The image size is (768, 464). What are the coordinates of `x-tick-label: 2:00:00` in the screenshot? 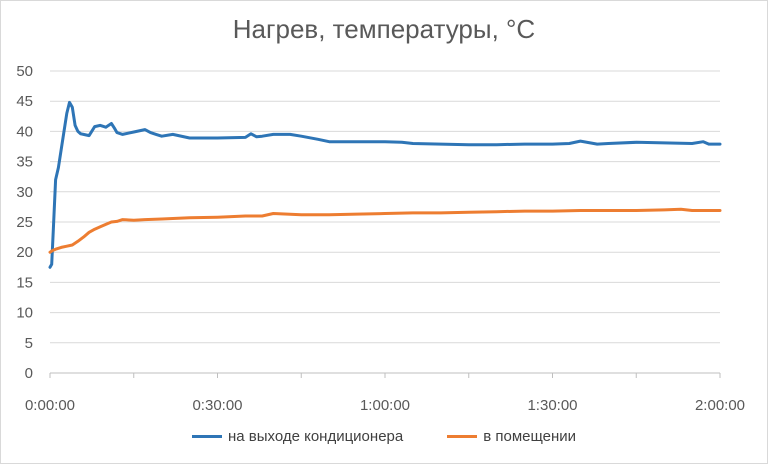 It's located at (720, 405).